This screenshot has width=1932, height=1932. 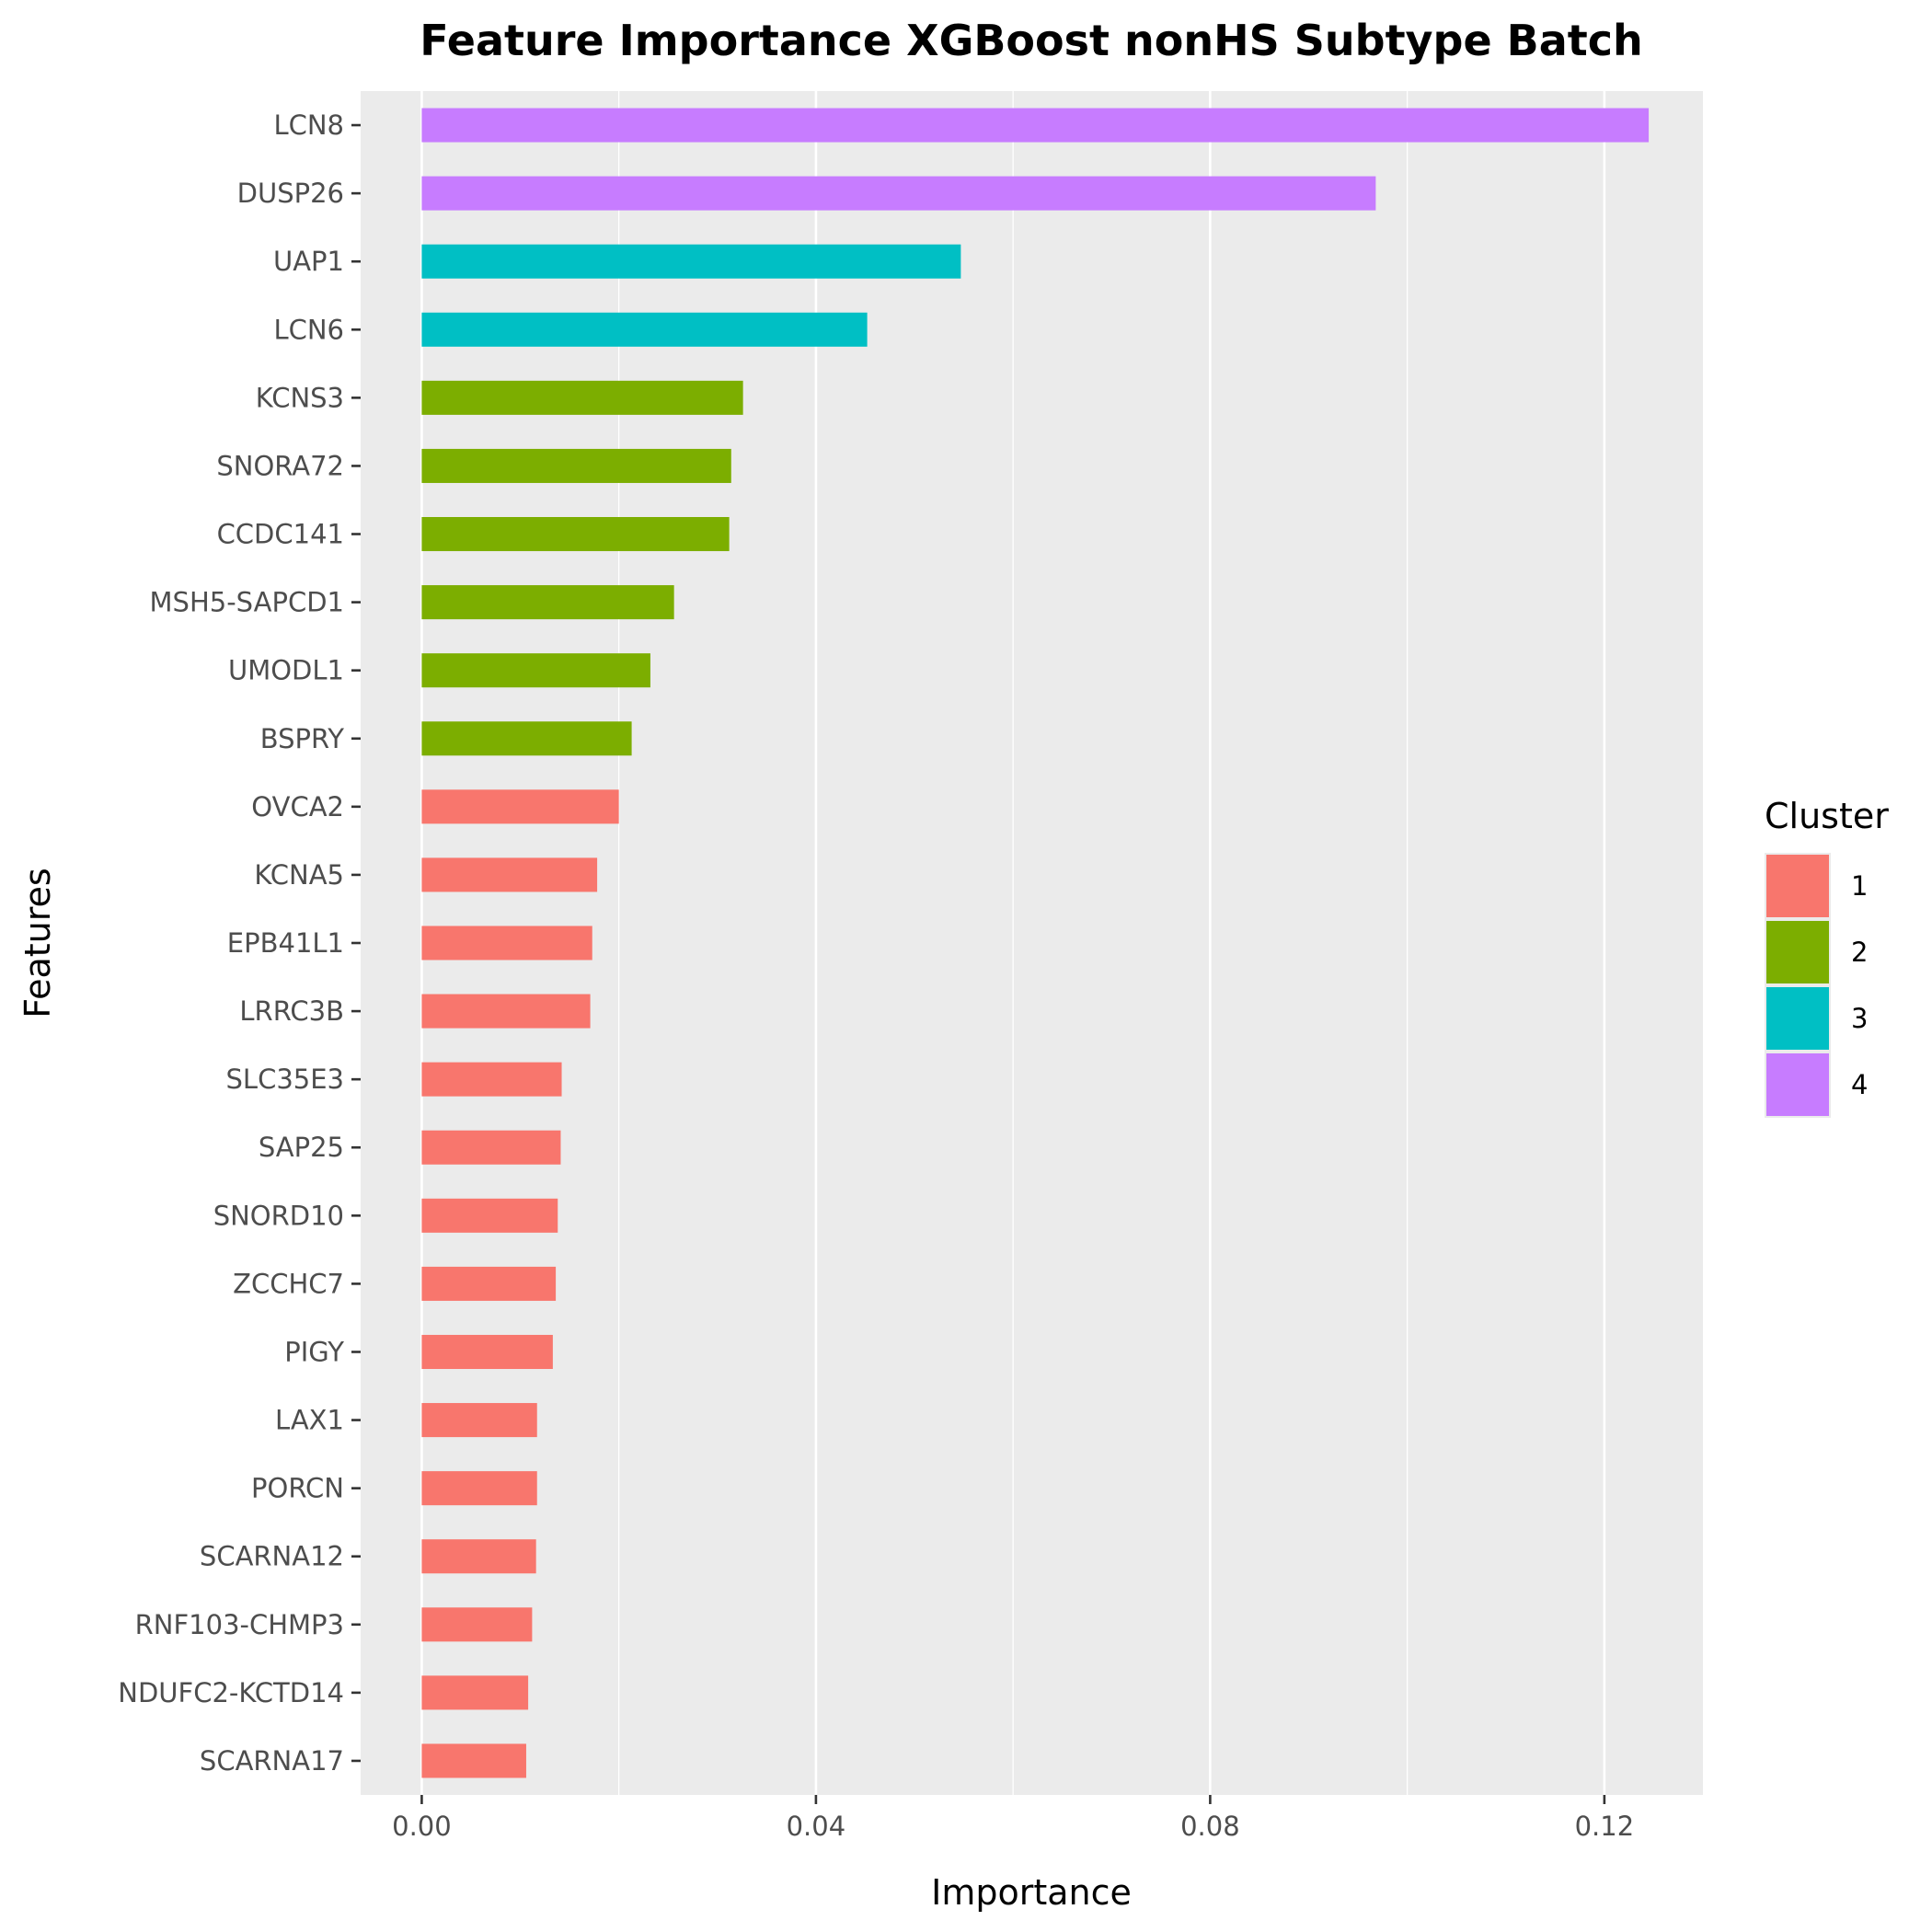 I want to click on y-tick-label: SCARNA17, so click(x=272, y=1761).